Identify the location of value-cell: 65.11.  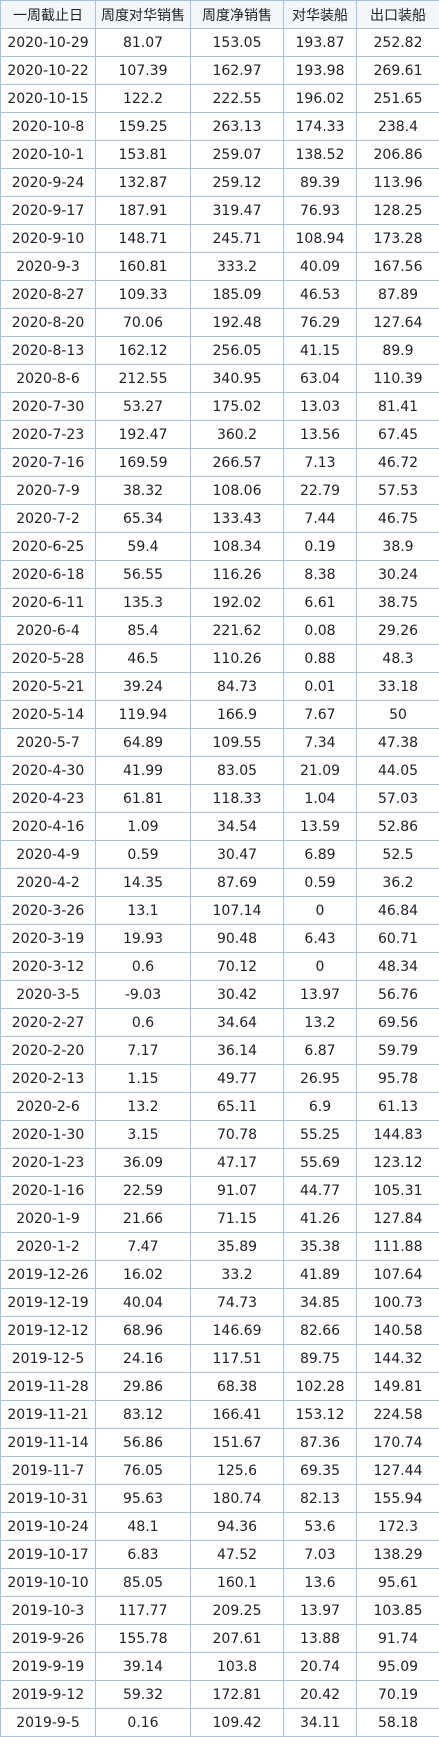
(237, 1106).